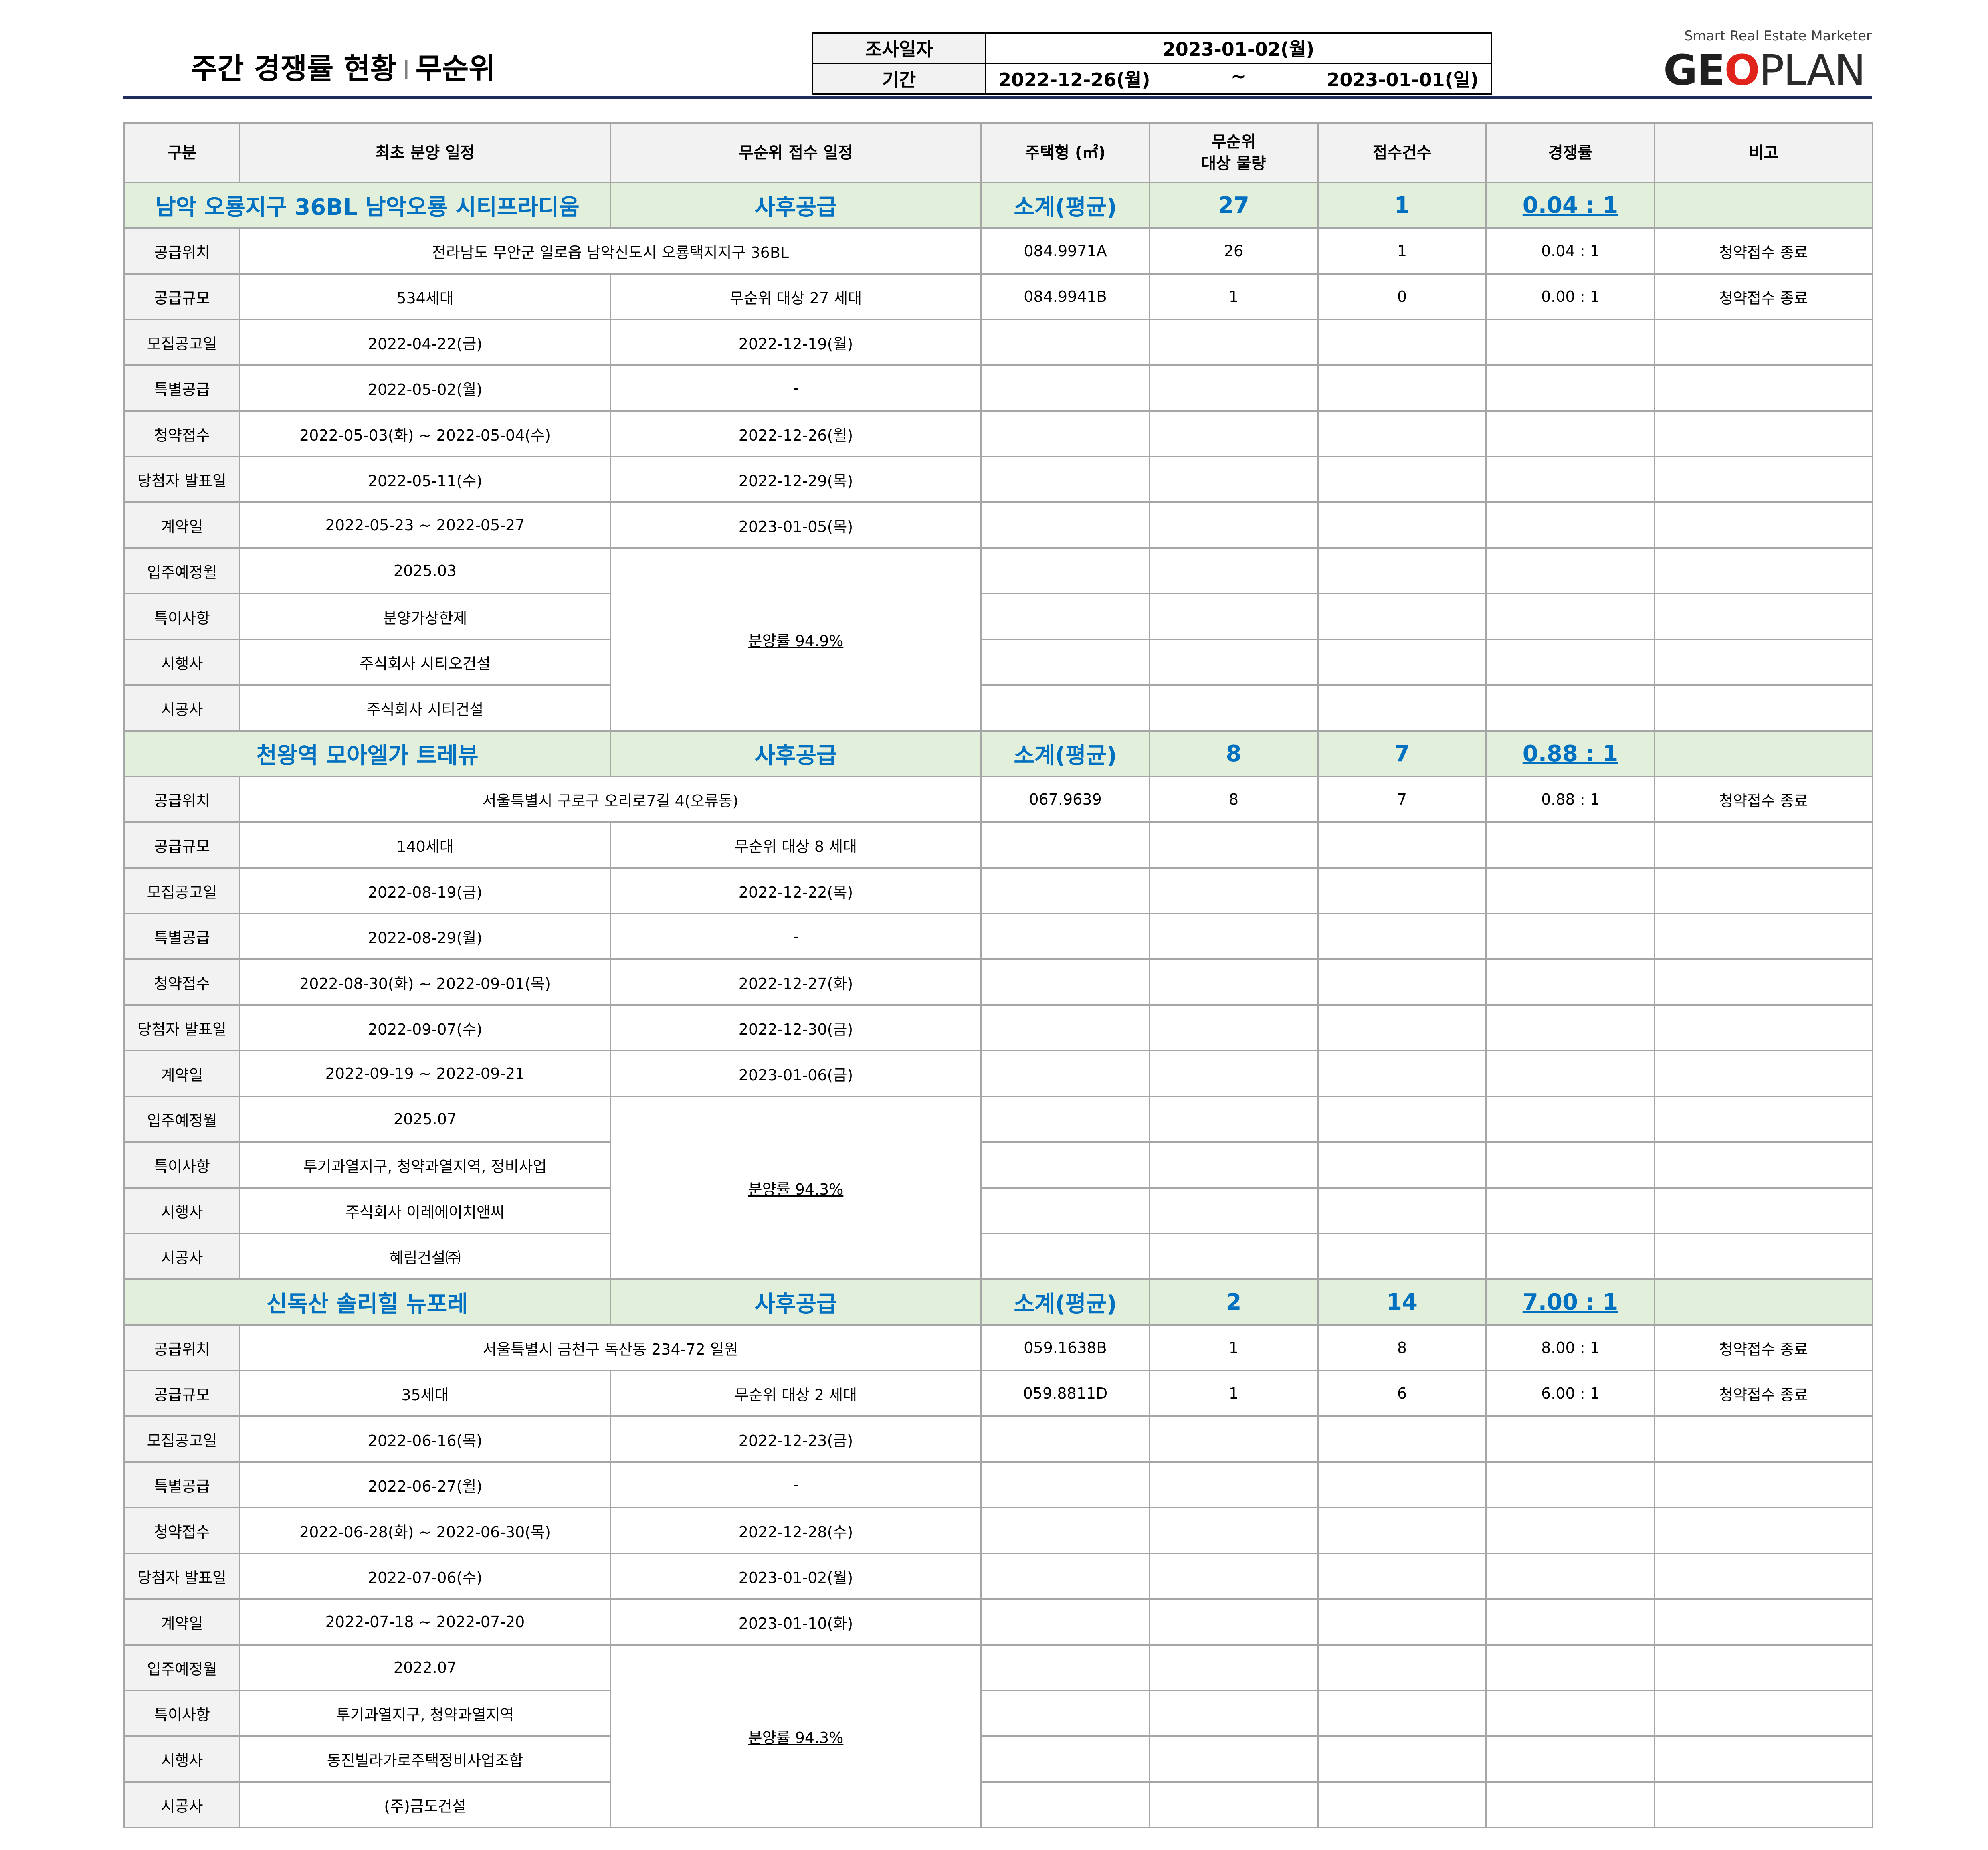 The image size is (1988, 1850). I want to click on initial-schedule-cell: 2022-08-29(월), so click(425, 936).